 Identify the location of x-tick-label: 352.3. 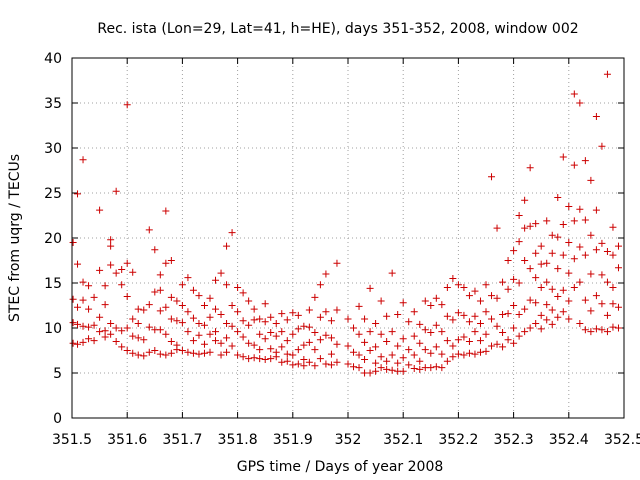
(514, 440).